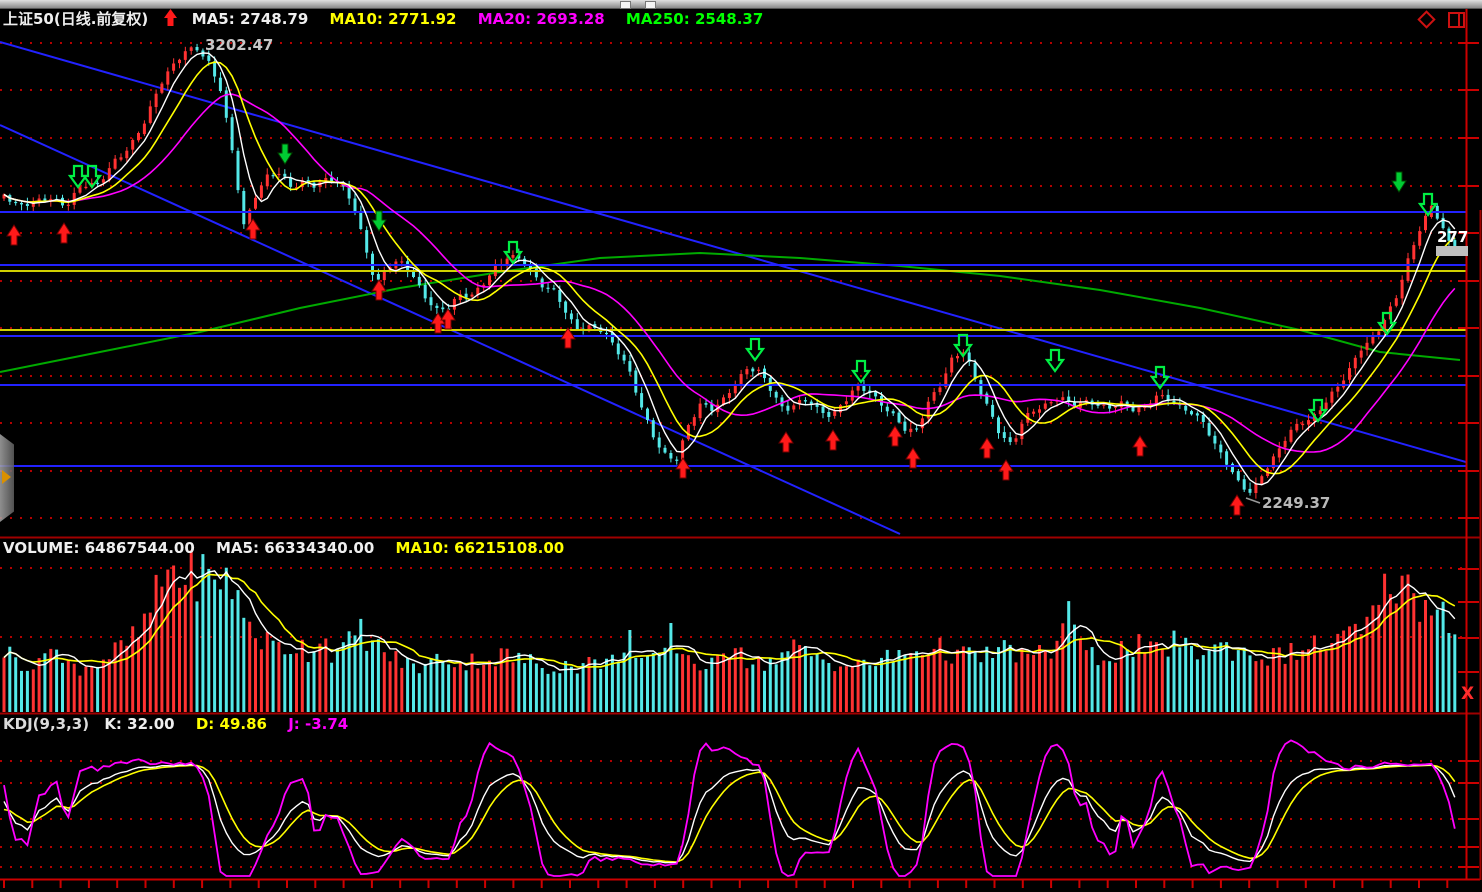  What do you see at coordinates (76, 19) in the screenshot?
I see `instrument-title: 上证50(日线.前复权)` at bounding box center [76, 19].